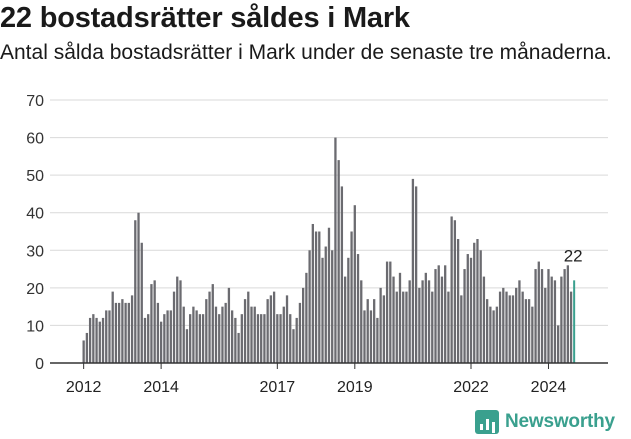  Describe the element at coordinates (35, 214) in the screenshot. I see `y-tick-label: 40` at that location.